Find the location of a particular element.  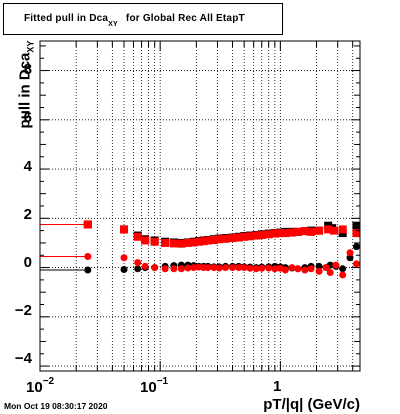

y-tick-label: 6 is located at coordinates (27, 117).